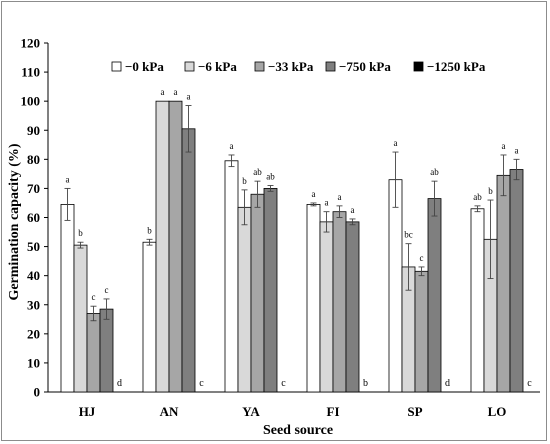  Describe the element at coordinates (333, 411) in the screenshot. I see `x-tick-label: FI` at that location.